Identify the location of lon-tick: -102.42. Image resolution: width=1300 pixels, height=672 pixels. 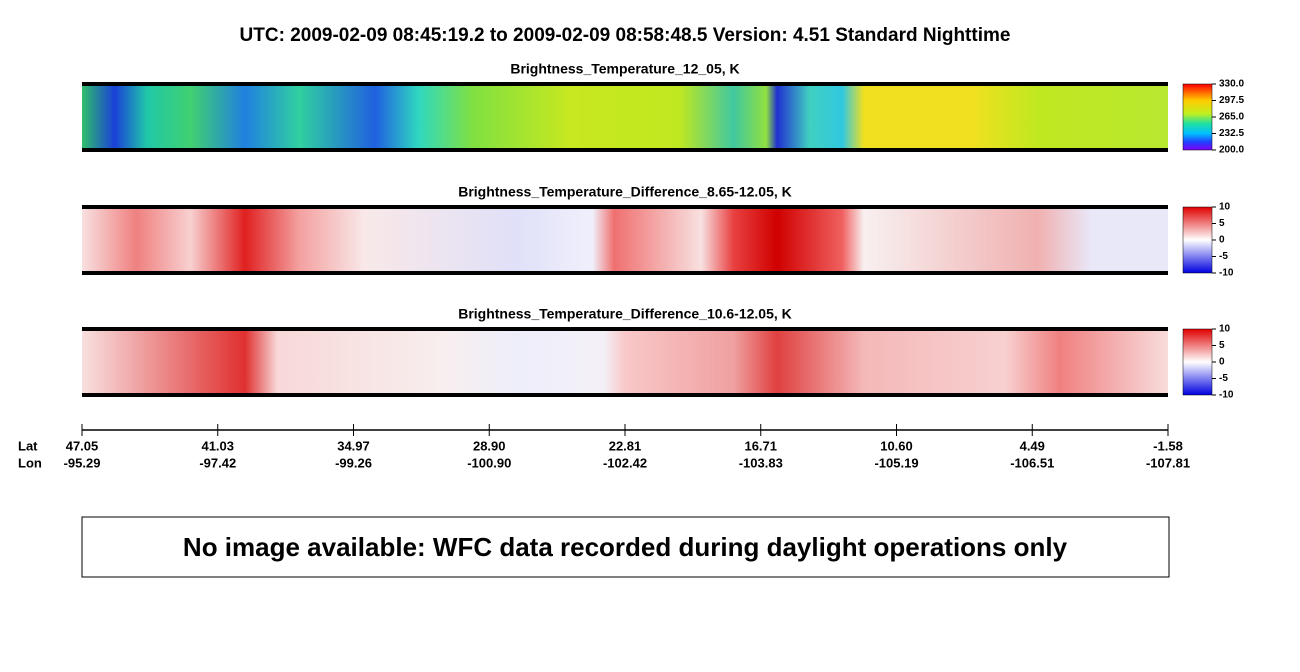
(625, 462).